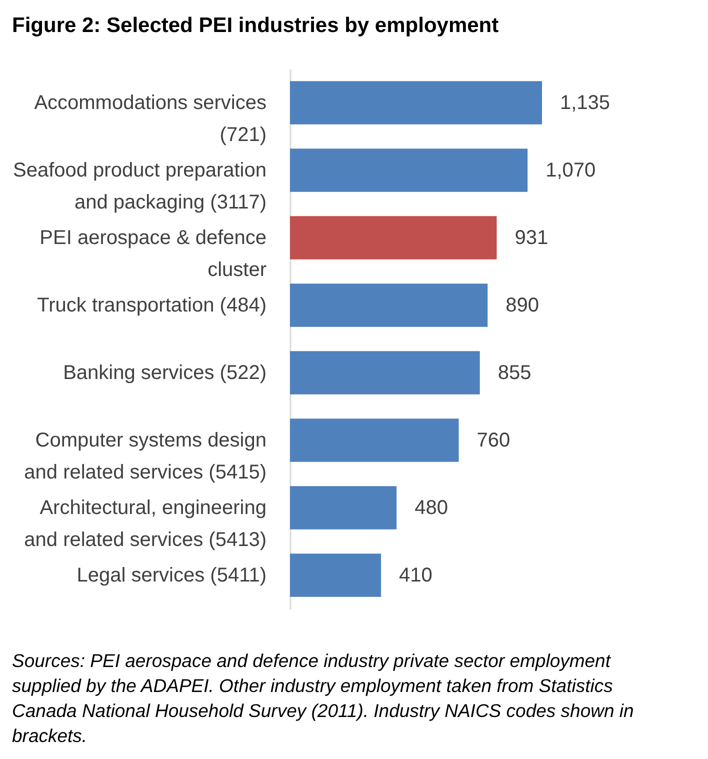 This screenshot has width=708, height=759. I want to click on data-label: 890, so click(522, 305).